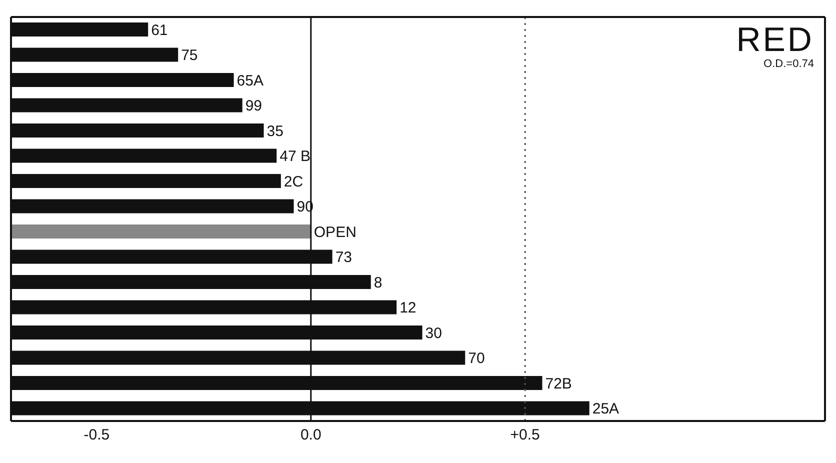 This screenshot has height=463, width=836. What do you see at coordinates (295, 157) in the screenshot?
I see `y-tick-label: 47 B` at bounding box center [295, 157].